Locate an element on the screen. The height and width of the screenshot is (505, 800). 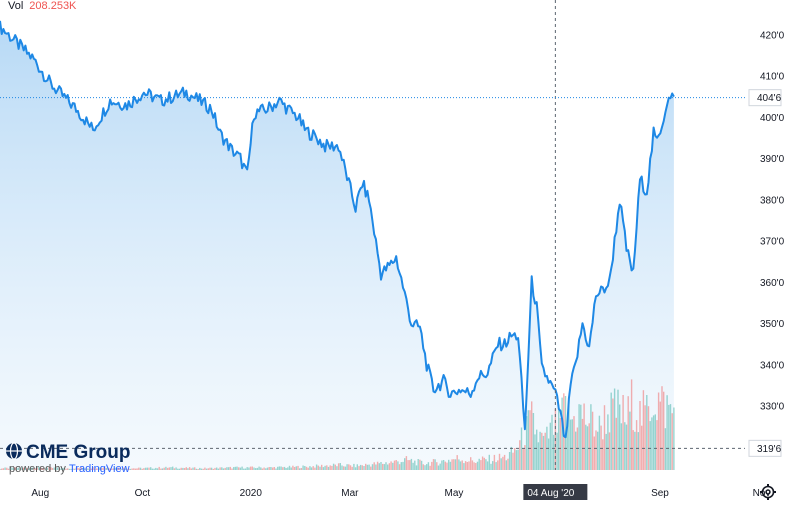
y-tick-label: 330'0 is located at coordinates (772, 407).